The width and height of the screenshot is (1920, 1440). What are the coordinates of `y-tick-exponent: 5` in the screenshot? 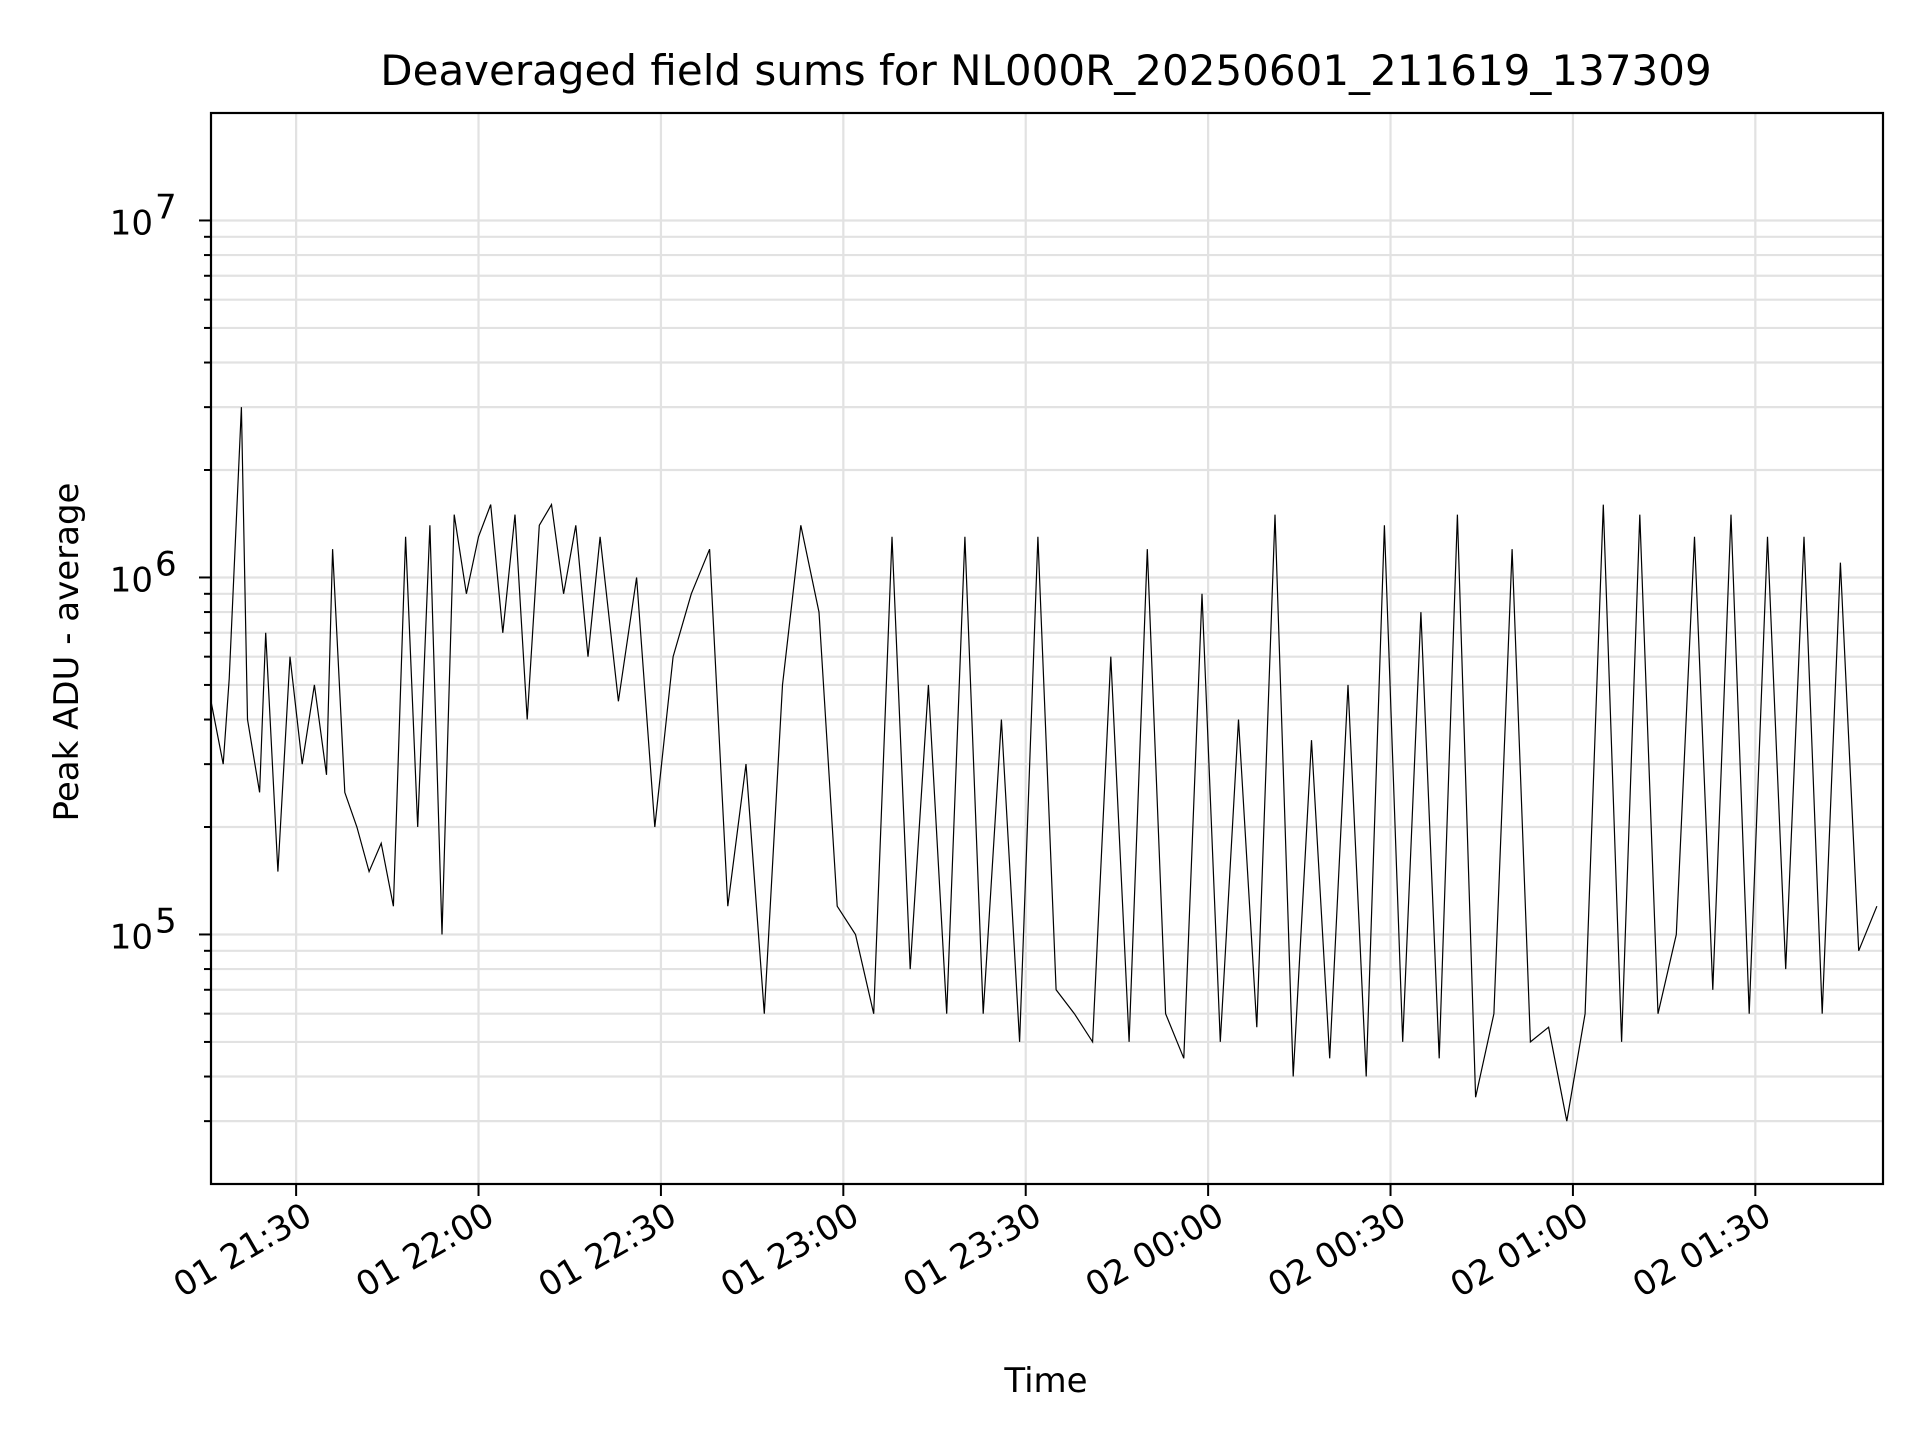 It's located at (166, 921).